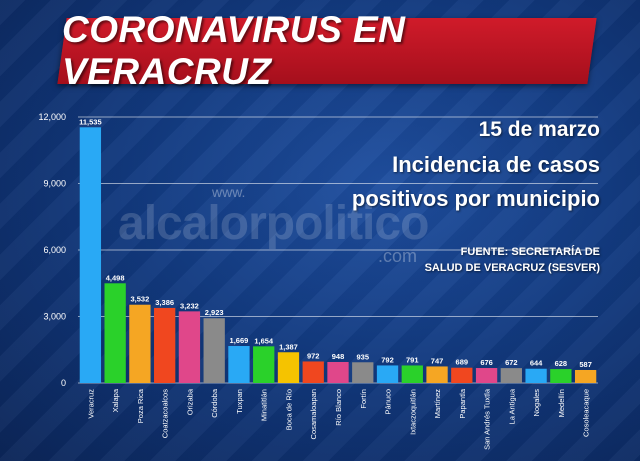  I want to click on bar-value-label: 2,923, so click(214, 312).